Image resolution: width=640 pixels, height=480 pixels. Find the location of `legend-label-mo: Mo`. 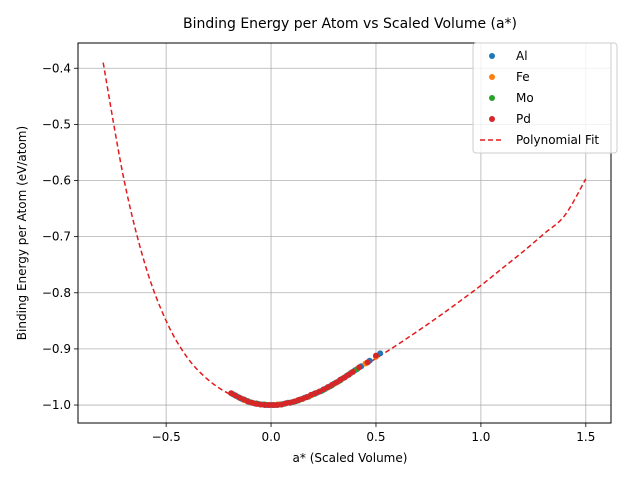

legend-label-mo: Mo is located at coordinates (525, 98).